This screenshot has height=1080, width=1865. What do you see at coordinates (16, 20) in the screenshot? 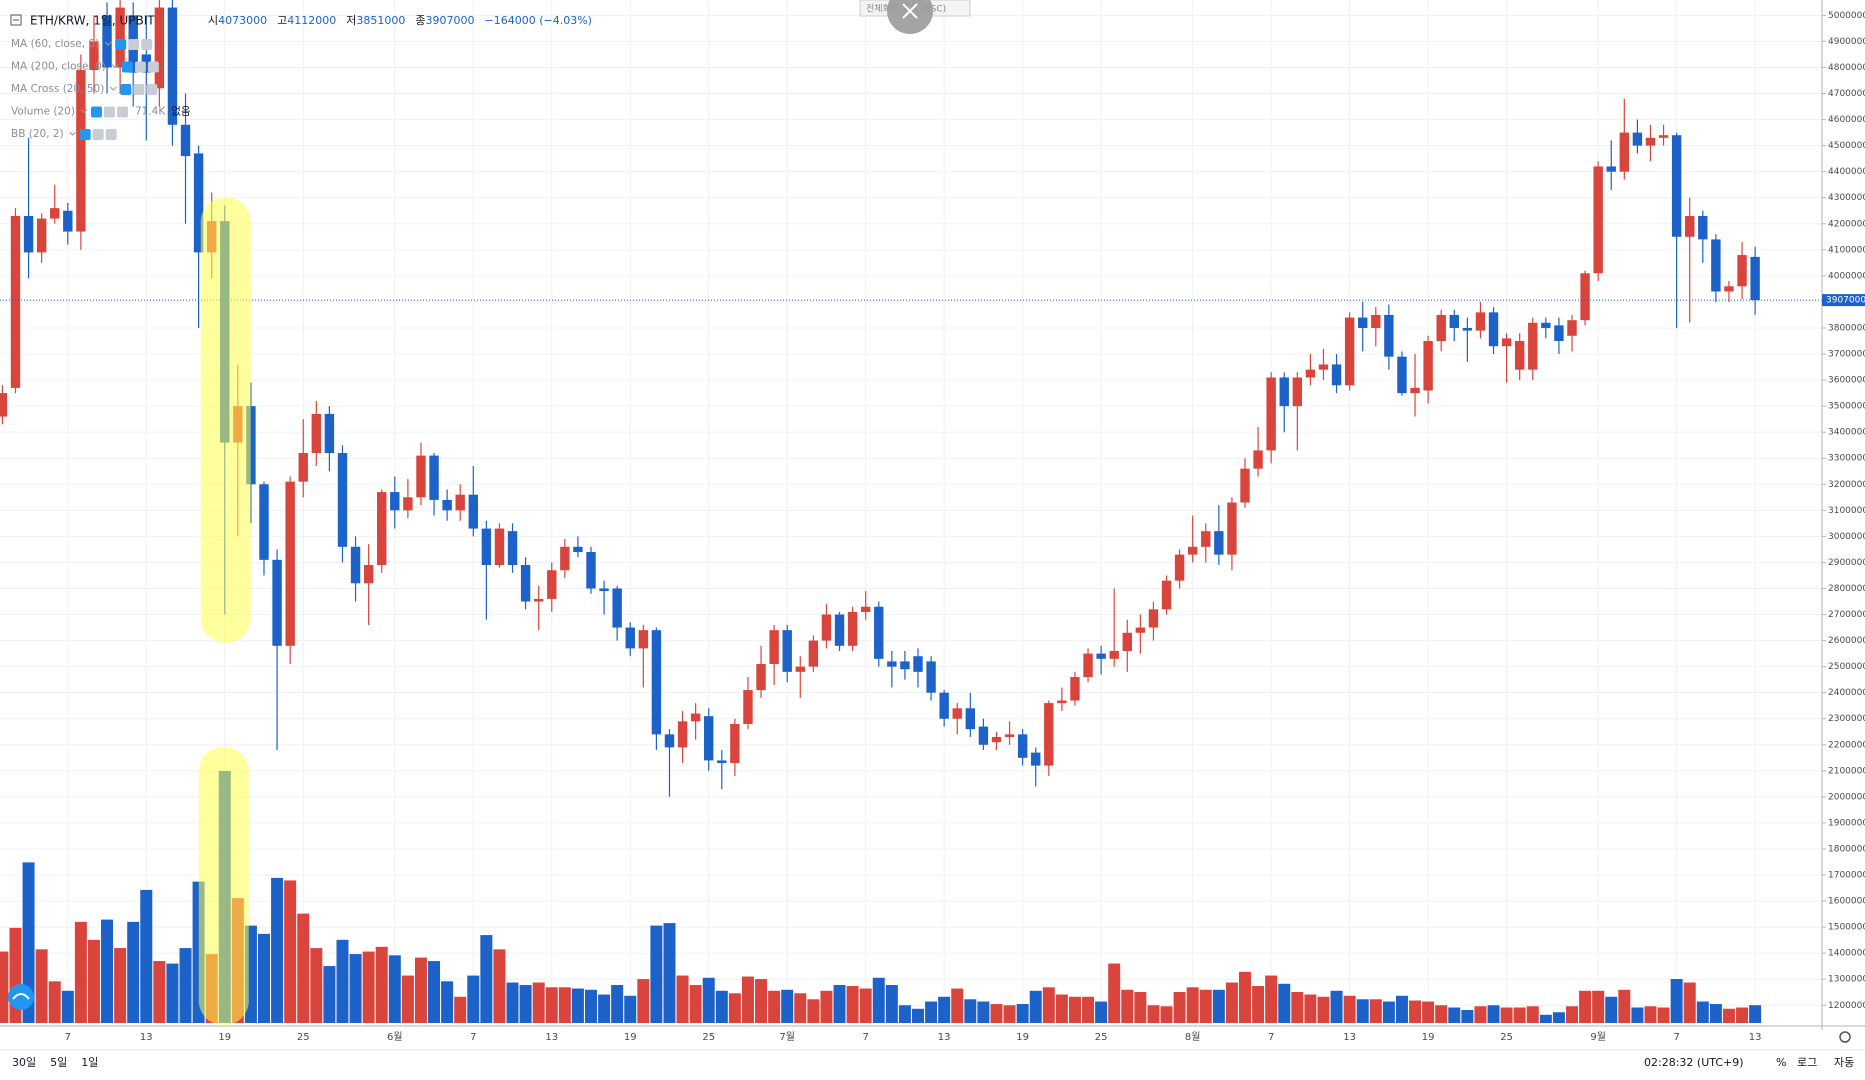
I see `collapse-icon` at bounding box center [16, 20].